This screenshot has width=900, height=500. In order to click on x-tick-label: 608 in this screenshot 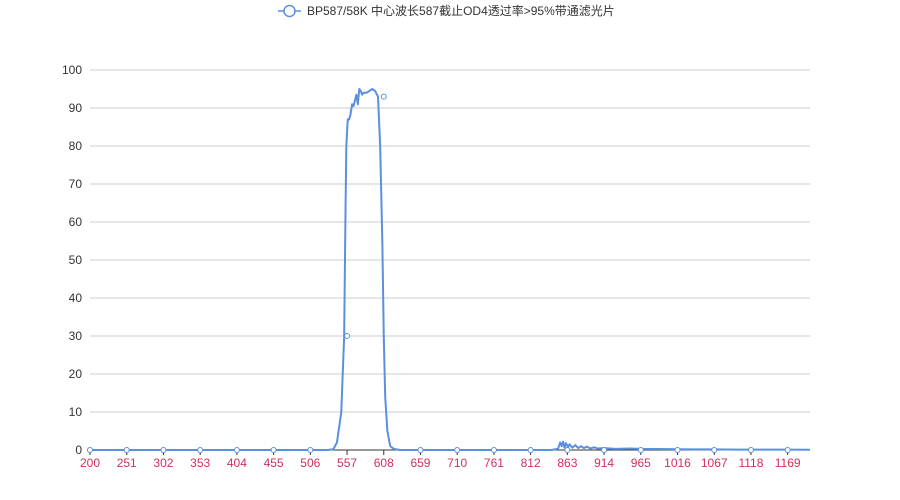, I will do `click(384, 463)`.